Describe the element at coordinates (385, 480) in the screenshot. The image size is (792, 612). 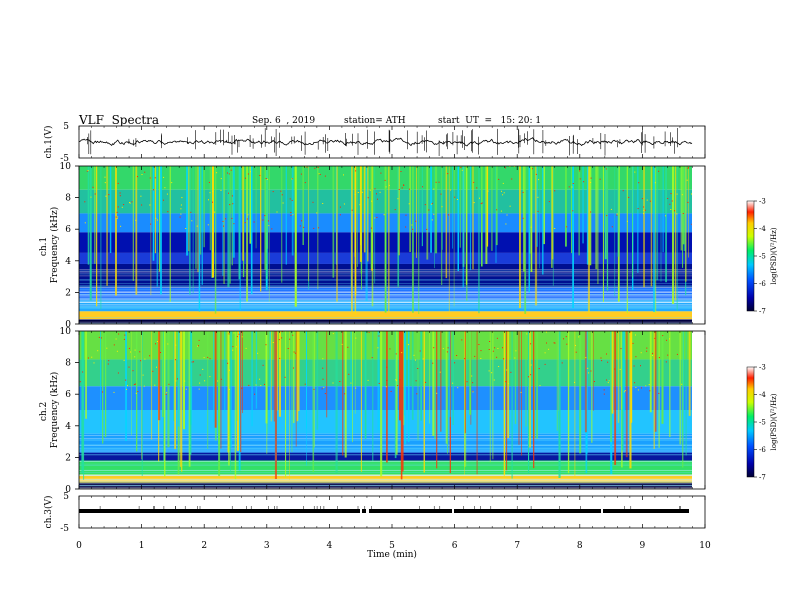
I see `spectrogram-line` at that location.